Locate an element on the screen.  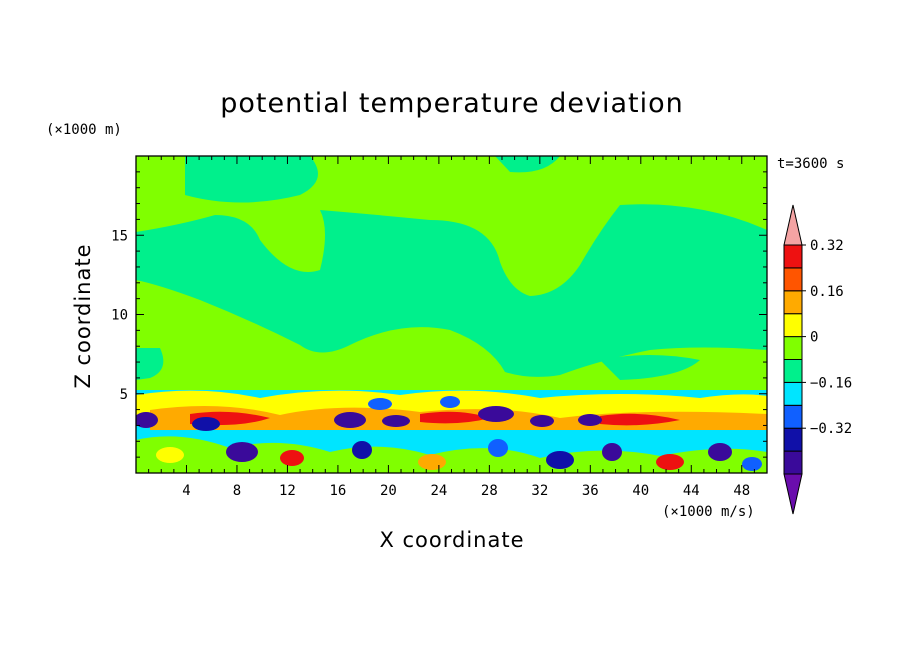
time-label: t=3600 s is located at coordinates (810, 164).